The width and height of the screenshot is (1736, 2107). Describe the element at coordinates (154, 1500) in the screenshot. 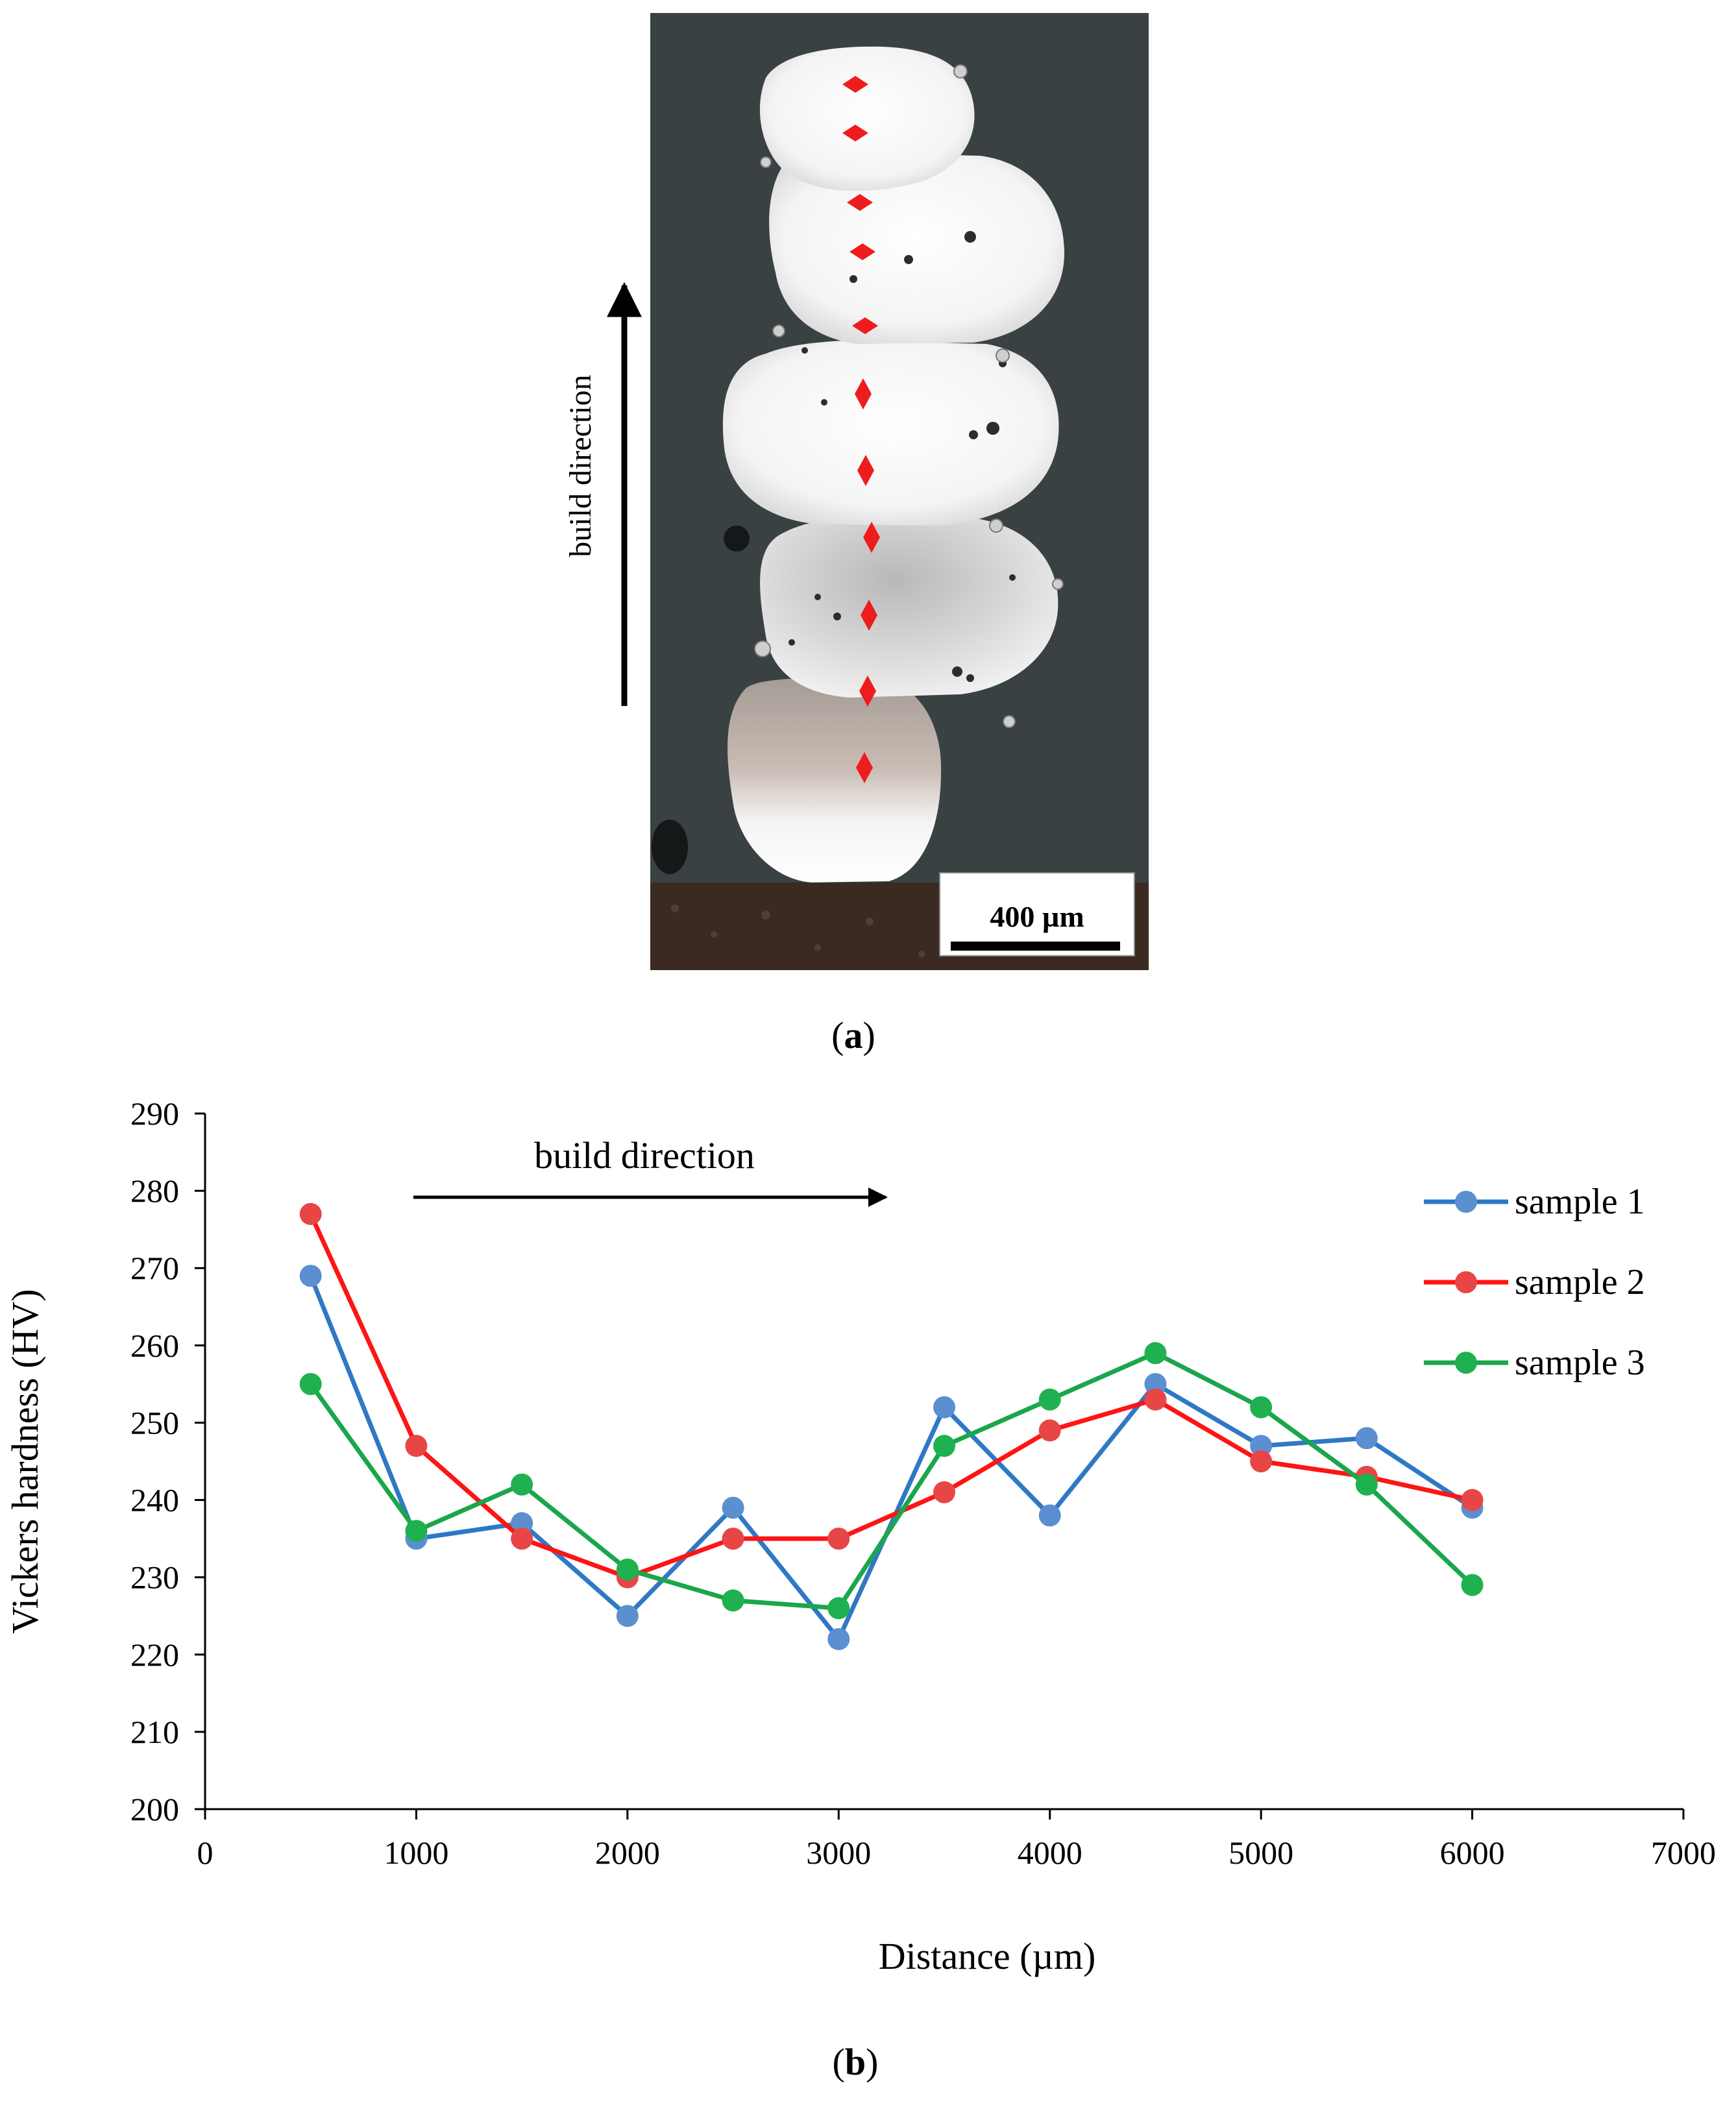

I see `y-tick-label: 240` at that location.